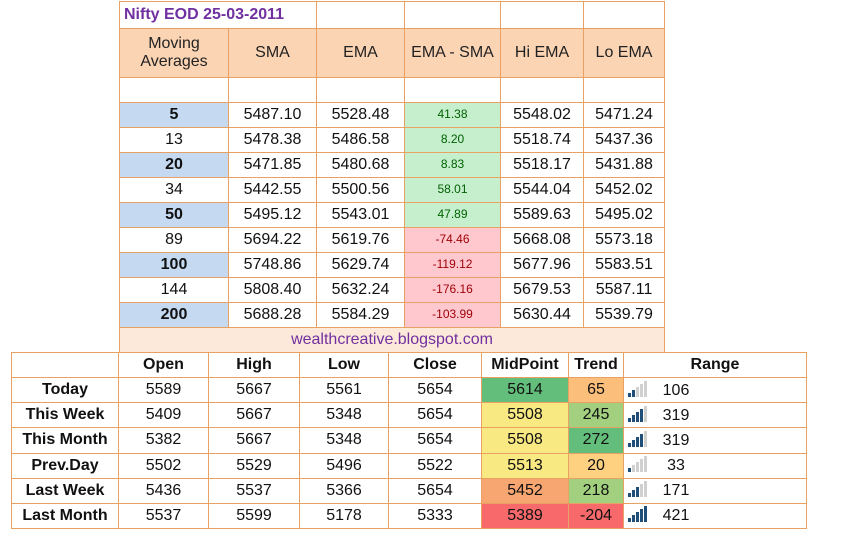  I want to click on ma-row: 34 5442.55 5500.56 58.01 5544.04 5452.02, so click(392, 190).